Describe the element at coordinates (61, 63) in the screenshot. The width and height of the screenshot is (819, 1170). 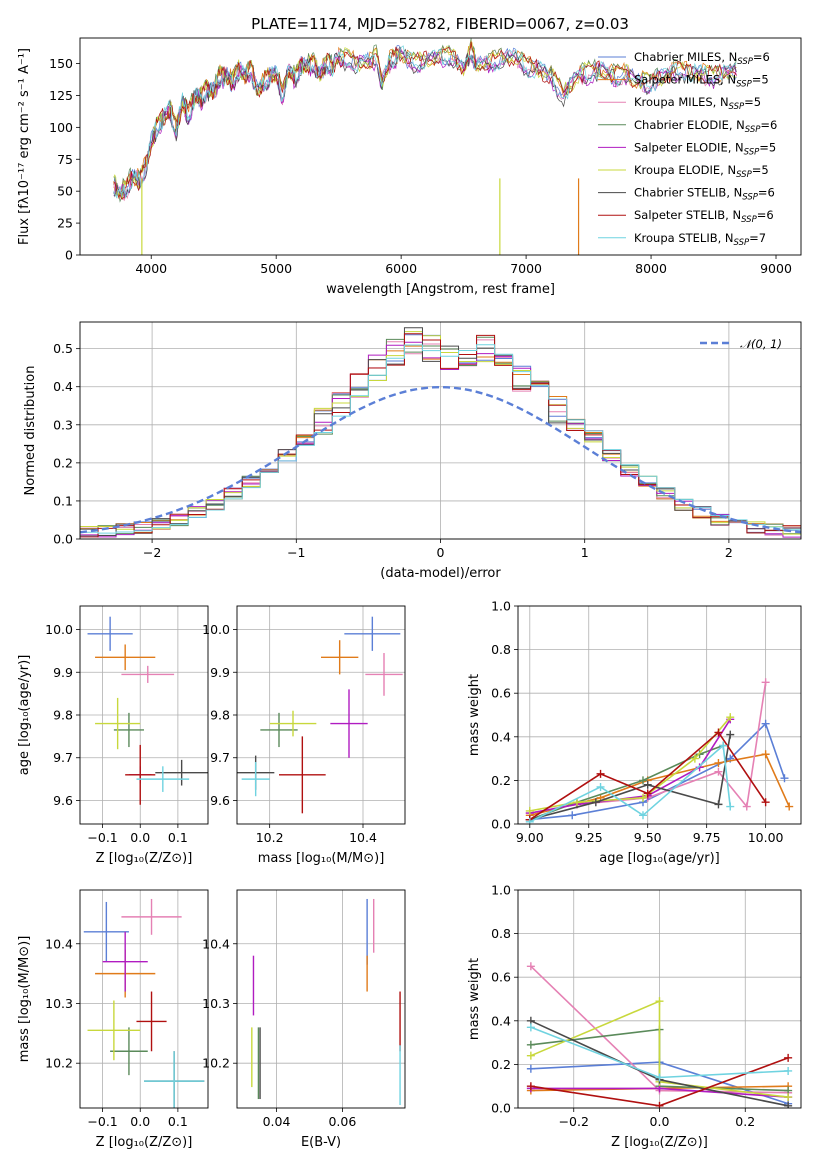
I see `y-tick-label: 150` at that location.